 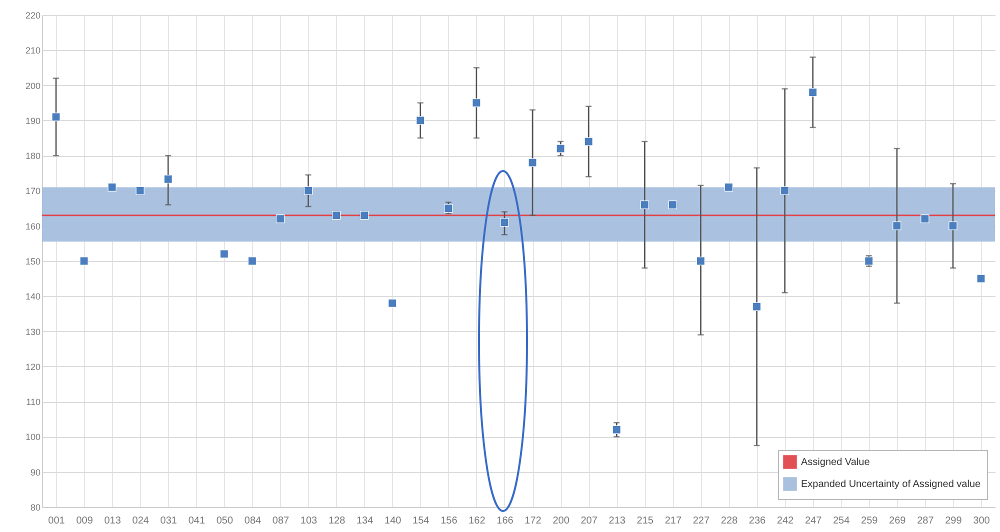 What do you see at coordinates (561, 521) in the screenshot?
I see `x-tick-label: 200` at bounding box center [561, 521].